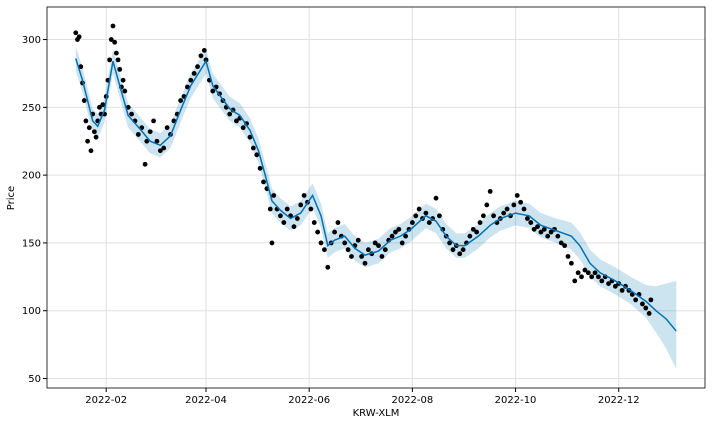 The image size is (712, 428). Describe the element at coordinates (31, 243) in the screenshot. I see `y-tick-label: 150` at that location.